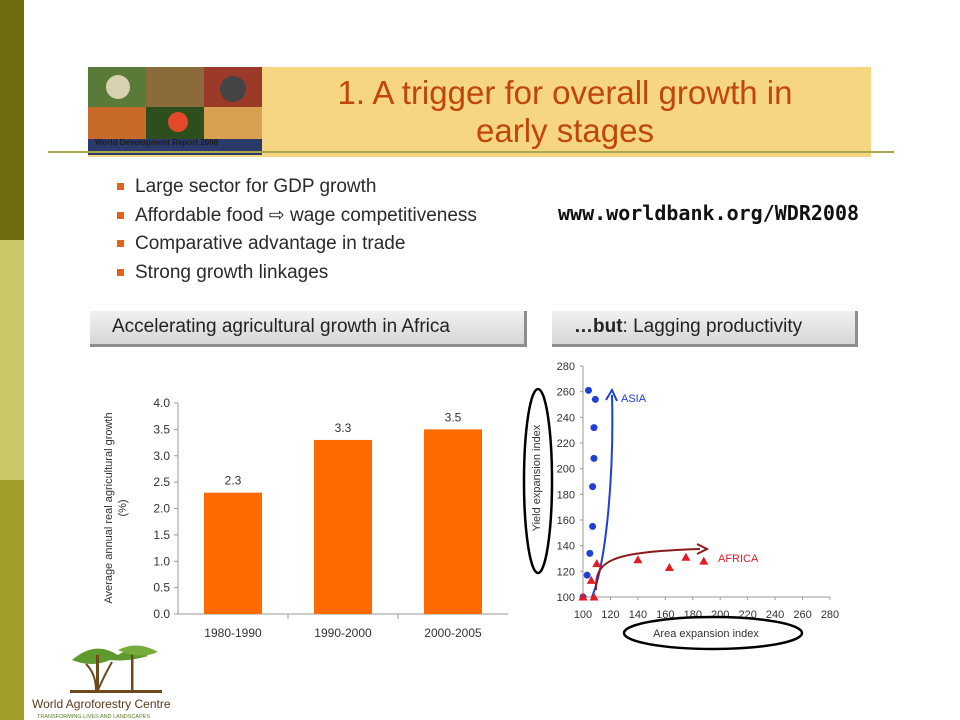  I want to click on y-tick-label: 200, so click(566, 470).